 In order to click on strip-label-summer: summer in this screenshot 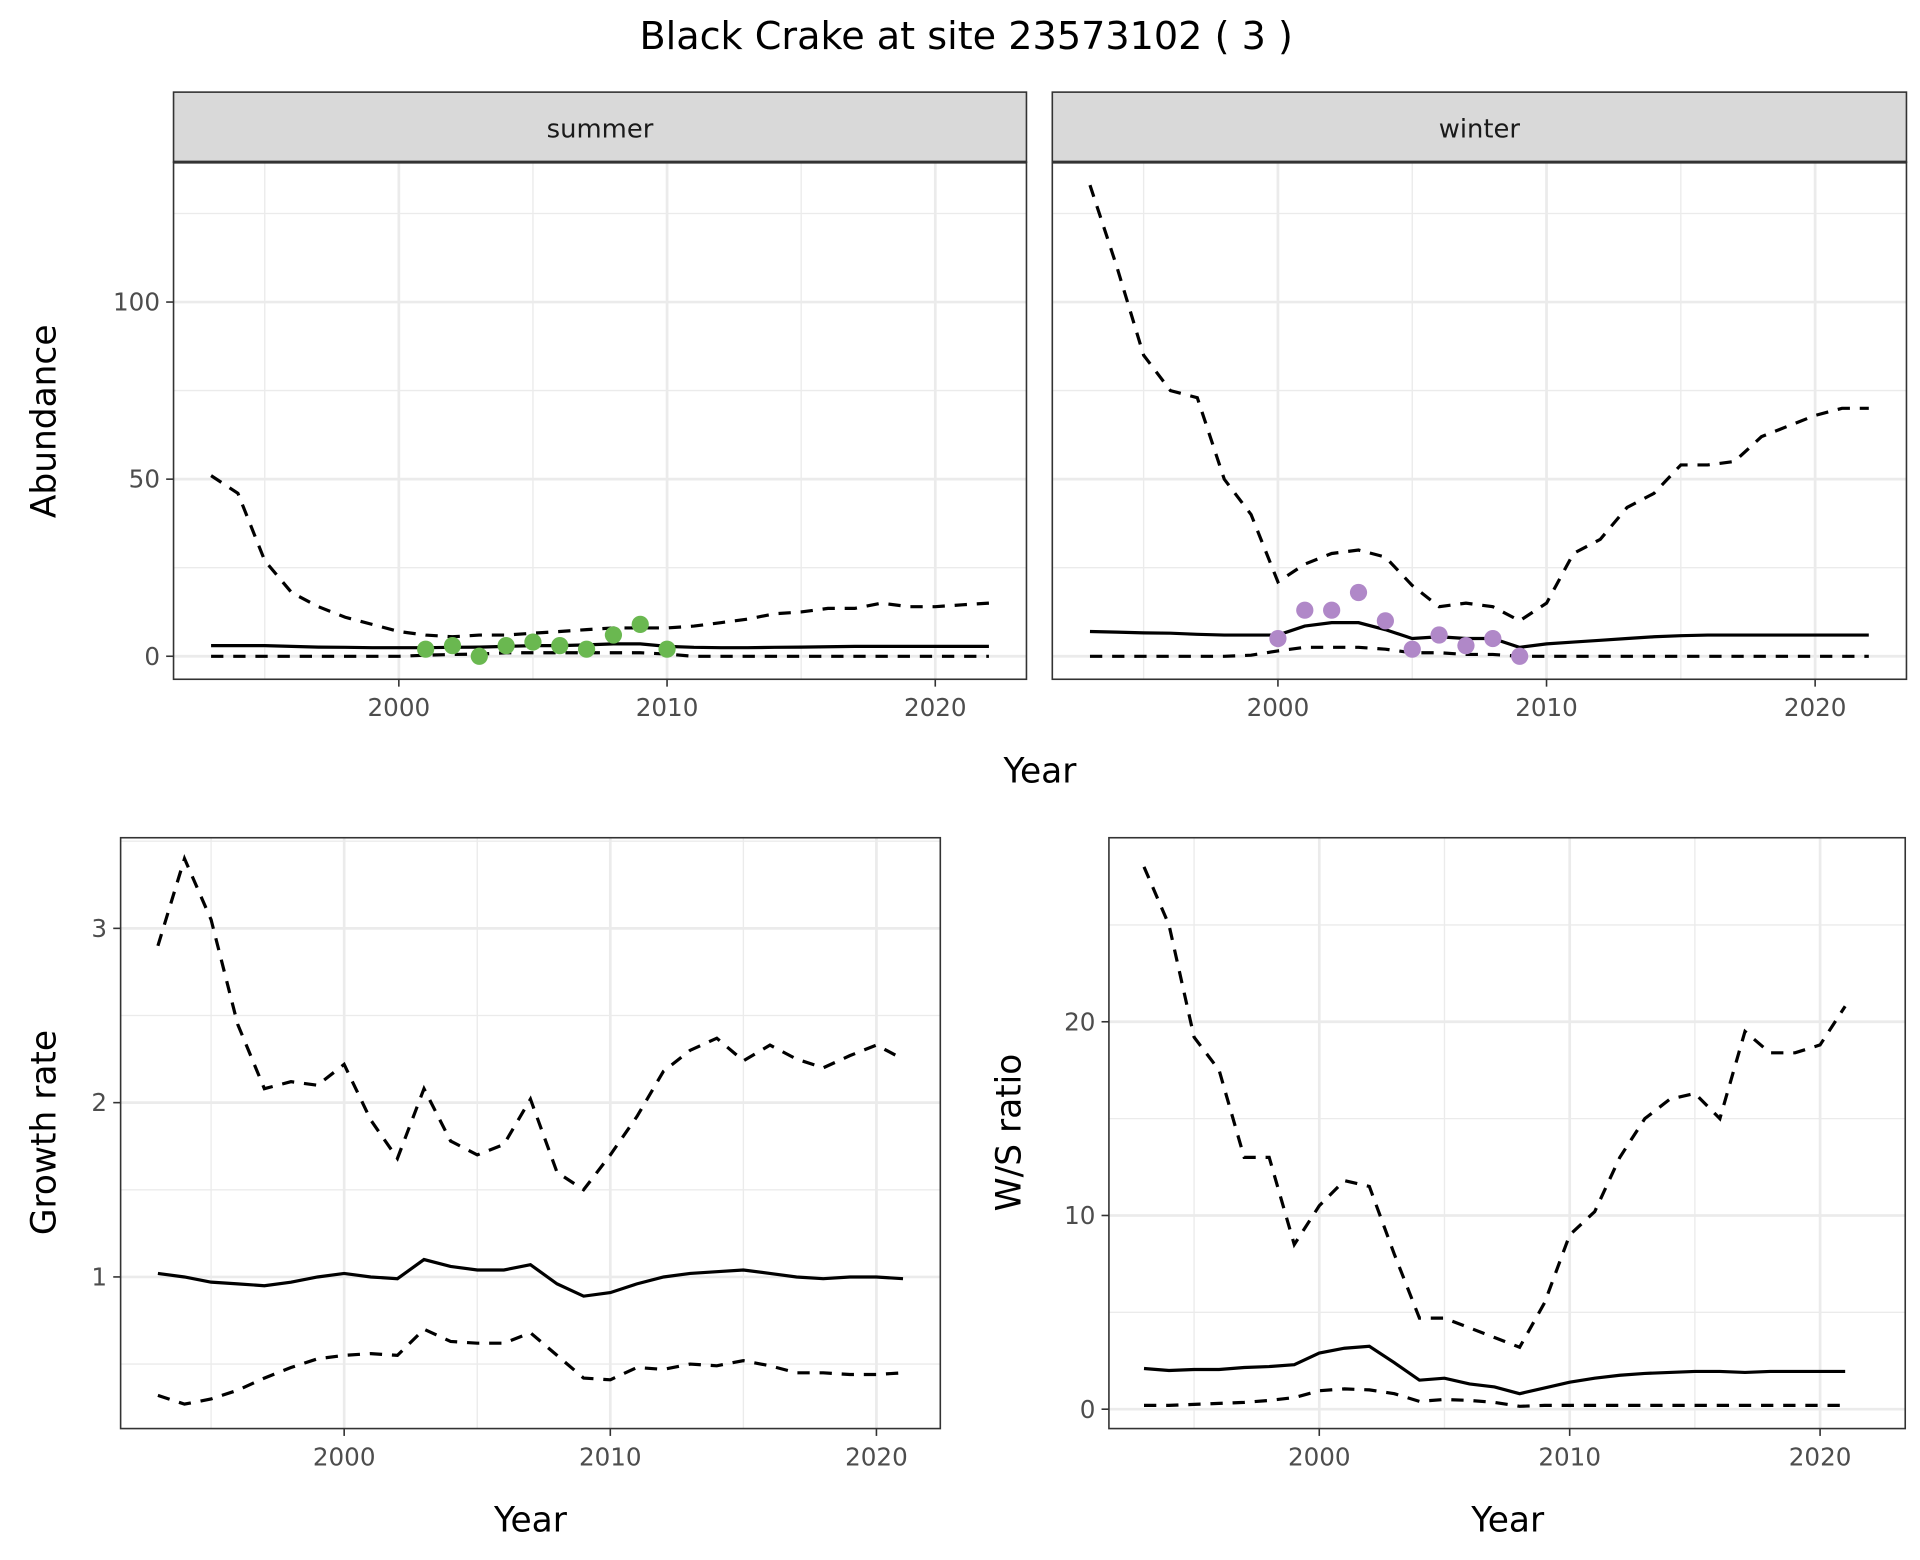, I will do `click(600, 130)`.